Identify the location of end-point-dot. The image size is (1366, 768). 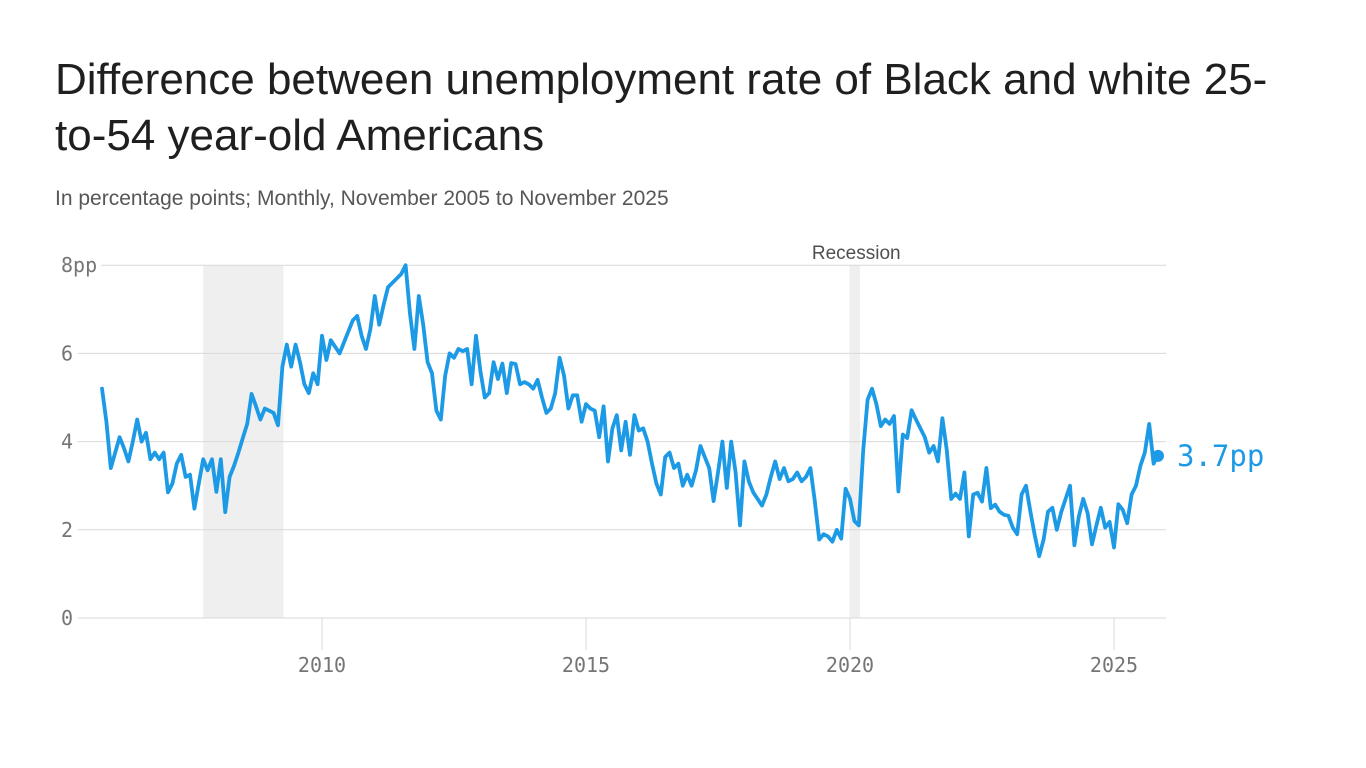
(1158, 455).